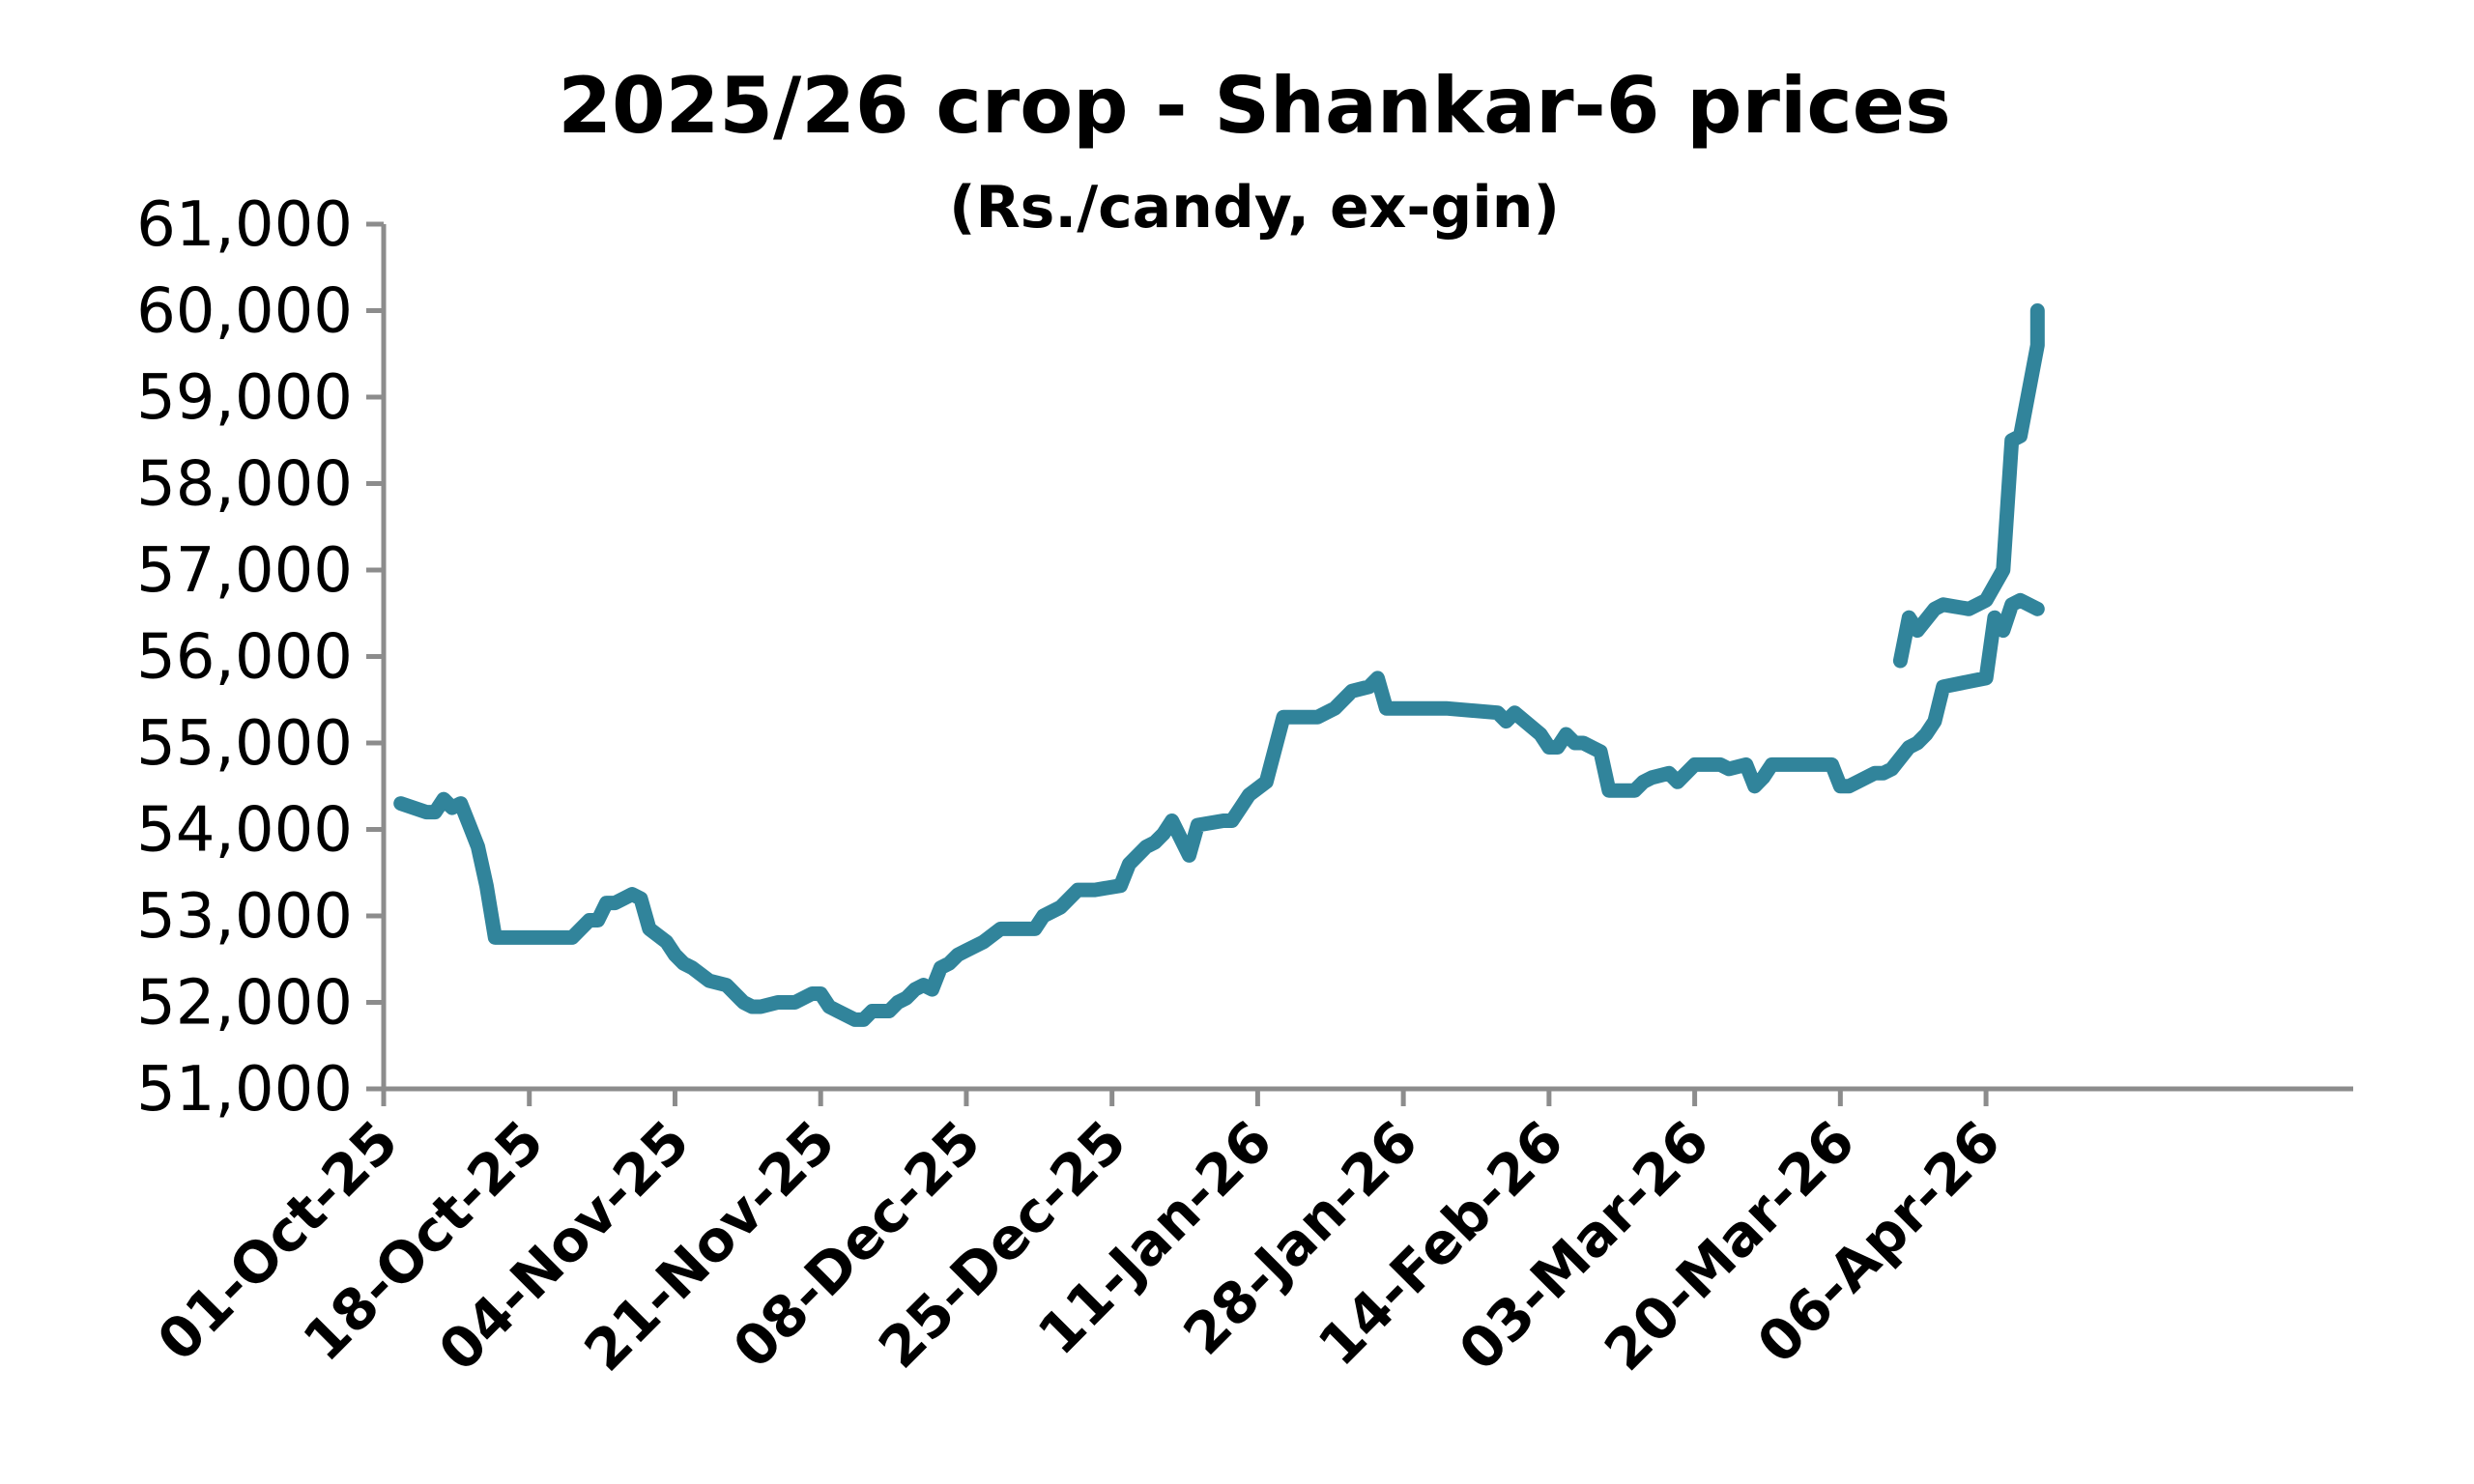  Describe the element at coordinates (1254, 106) in the screenshot. I see `chart-title: 2025/26 crop - Shankar-6 prices` at that location.